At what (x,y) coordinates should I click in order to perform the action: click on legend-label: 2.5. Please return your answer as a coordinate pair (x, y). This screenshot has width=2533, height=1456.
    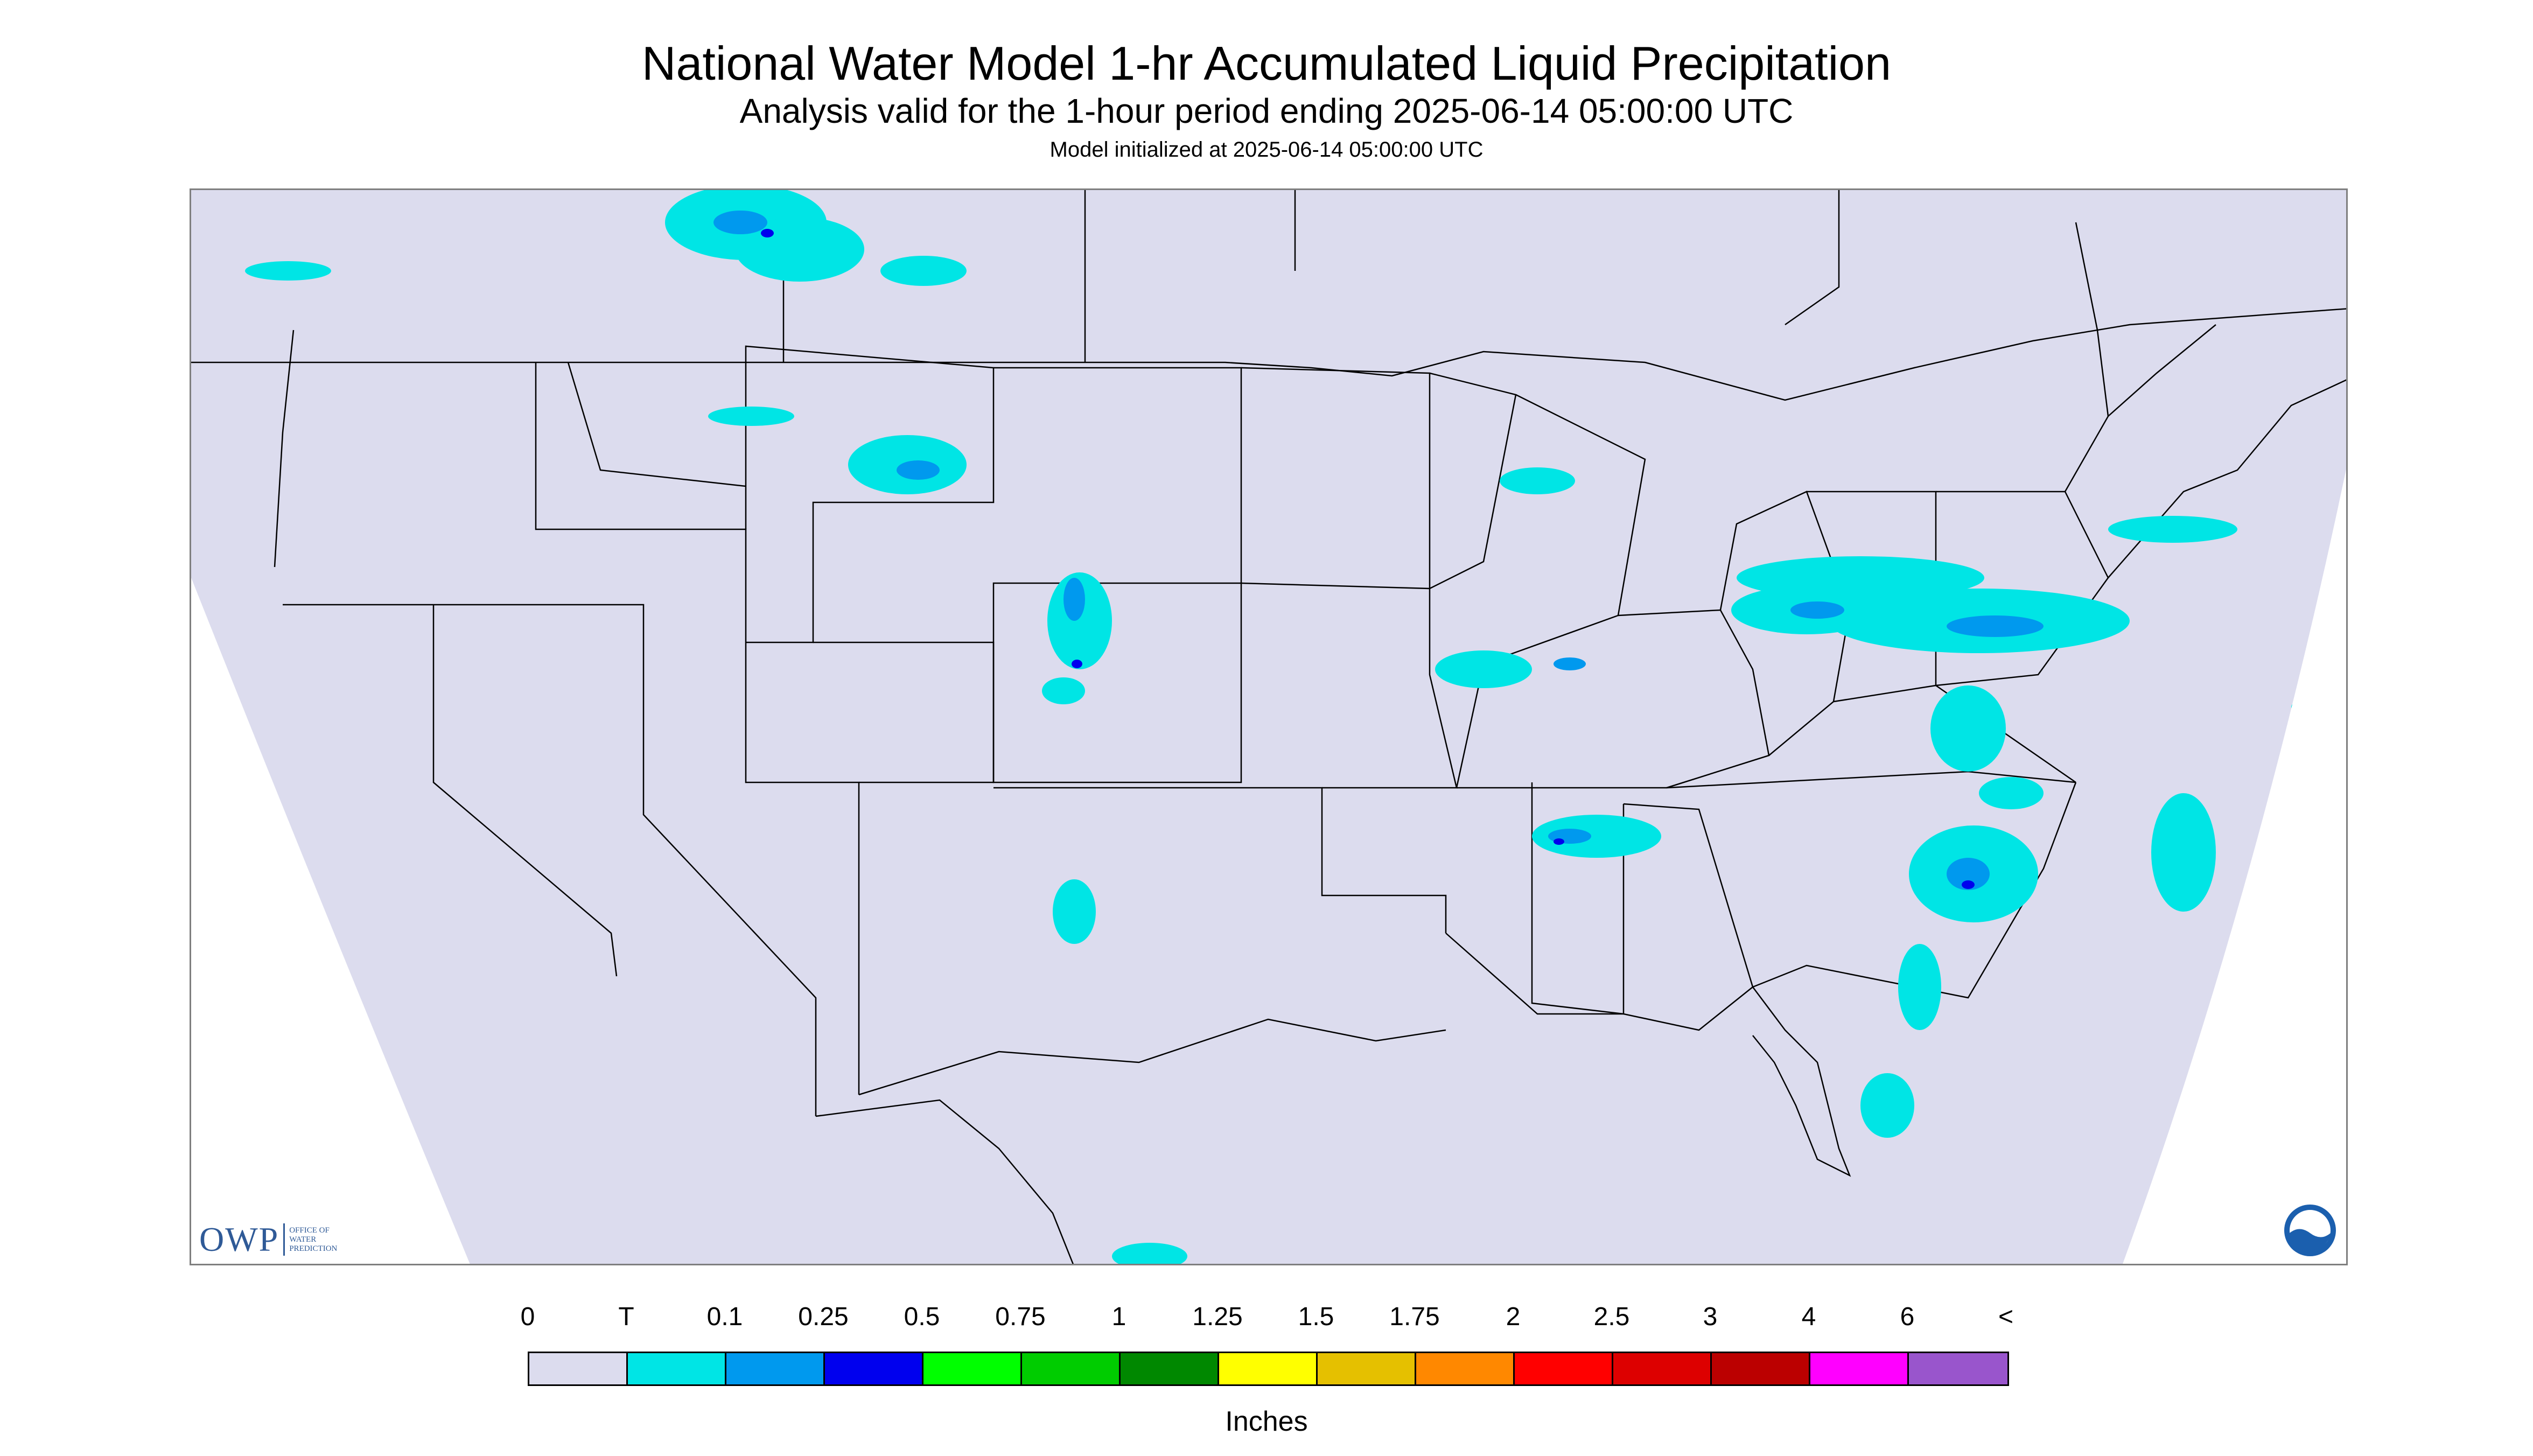
    Looking at the image, I should click on (1611, 1317).